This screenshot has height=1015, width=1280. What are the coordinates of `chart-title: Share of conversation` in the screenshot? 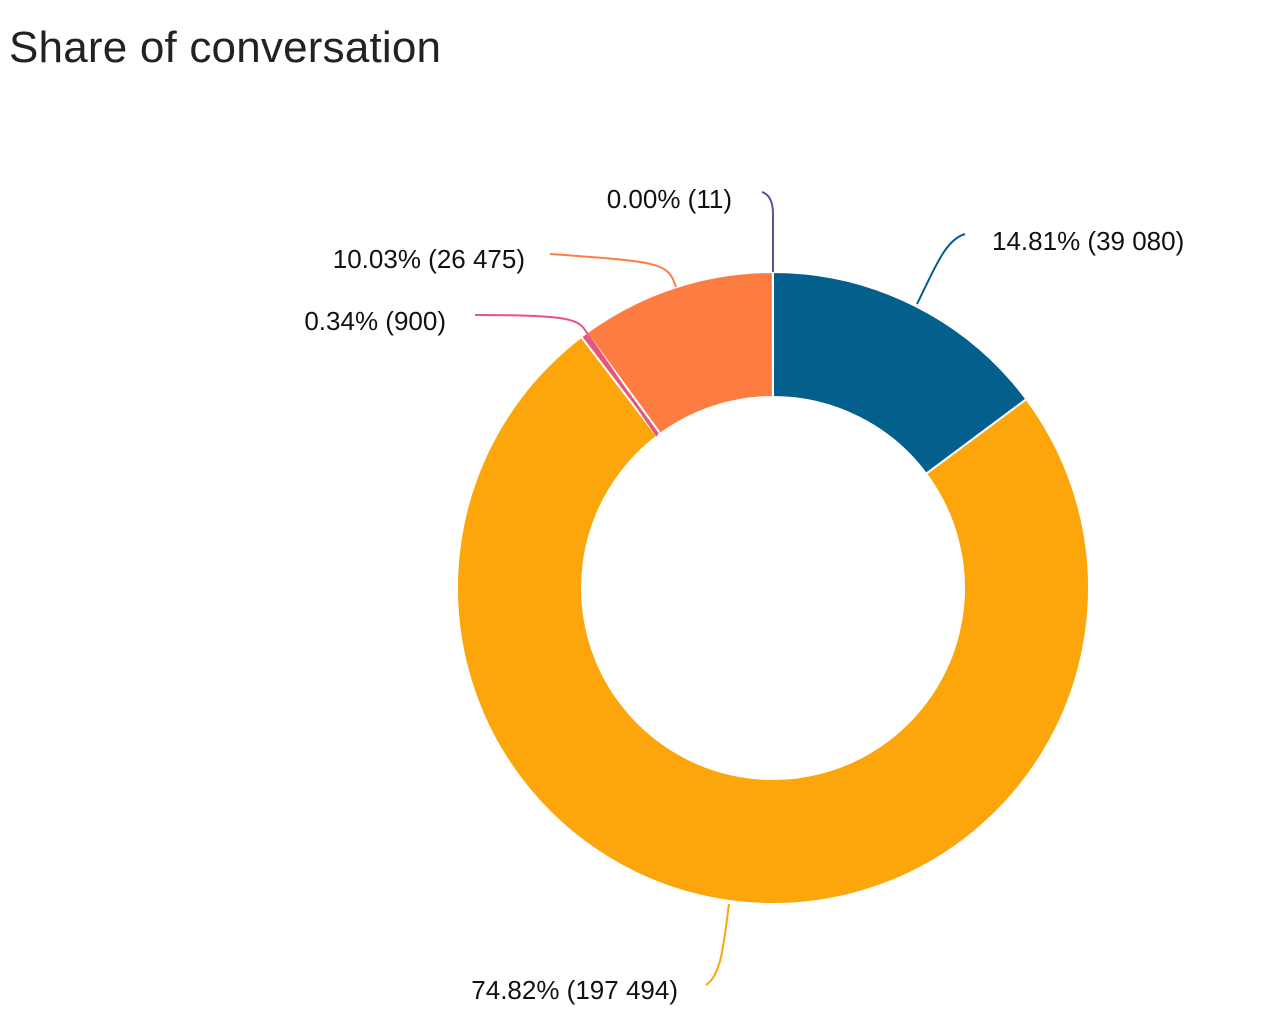 It's located at (225, 47).